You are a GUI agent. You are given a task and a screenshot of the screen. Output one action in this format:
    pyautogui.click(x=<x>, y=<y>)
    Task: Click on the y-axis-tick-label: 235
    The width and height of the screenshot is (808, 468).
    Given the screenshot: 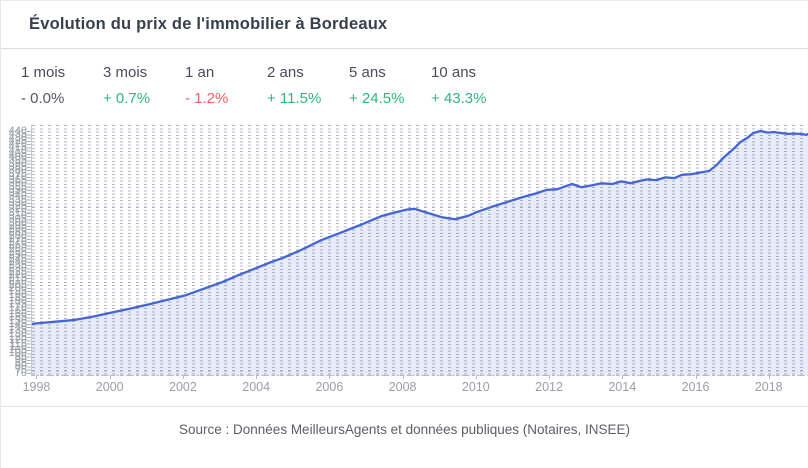 What is the action you would take?
    pyautogui.click(x=17, y=265)
    